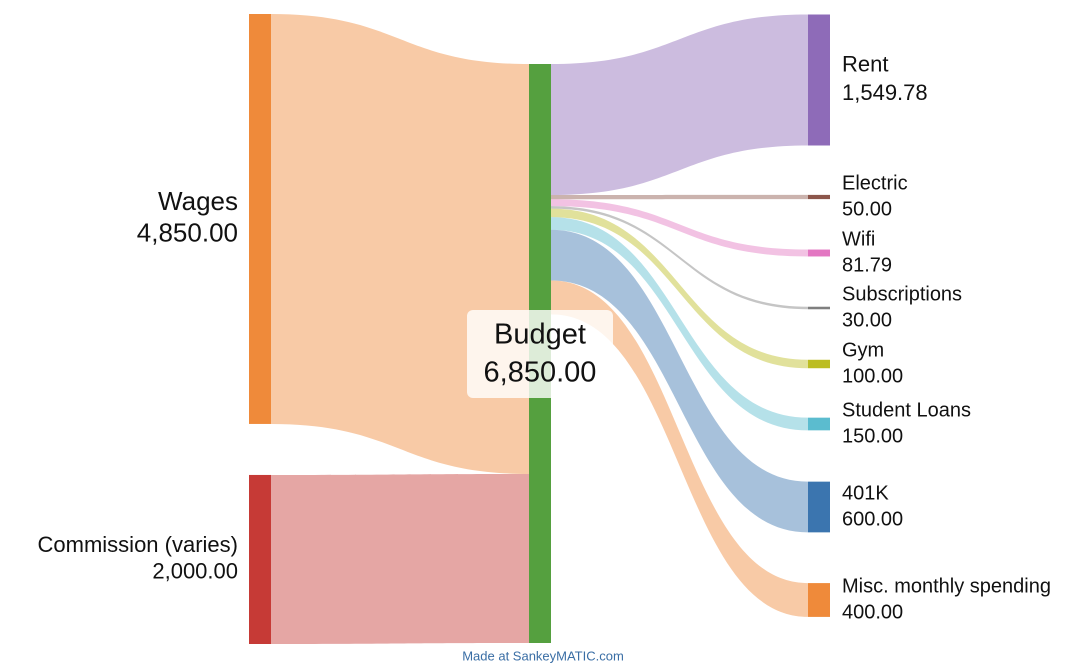 Image resolution: width=1092 pixels, height=667 pixels. What do you see at coordinates (872, 519) in the screenshot?
I see `node-value: 600.00` at bounding box center [872, 519].